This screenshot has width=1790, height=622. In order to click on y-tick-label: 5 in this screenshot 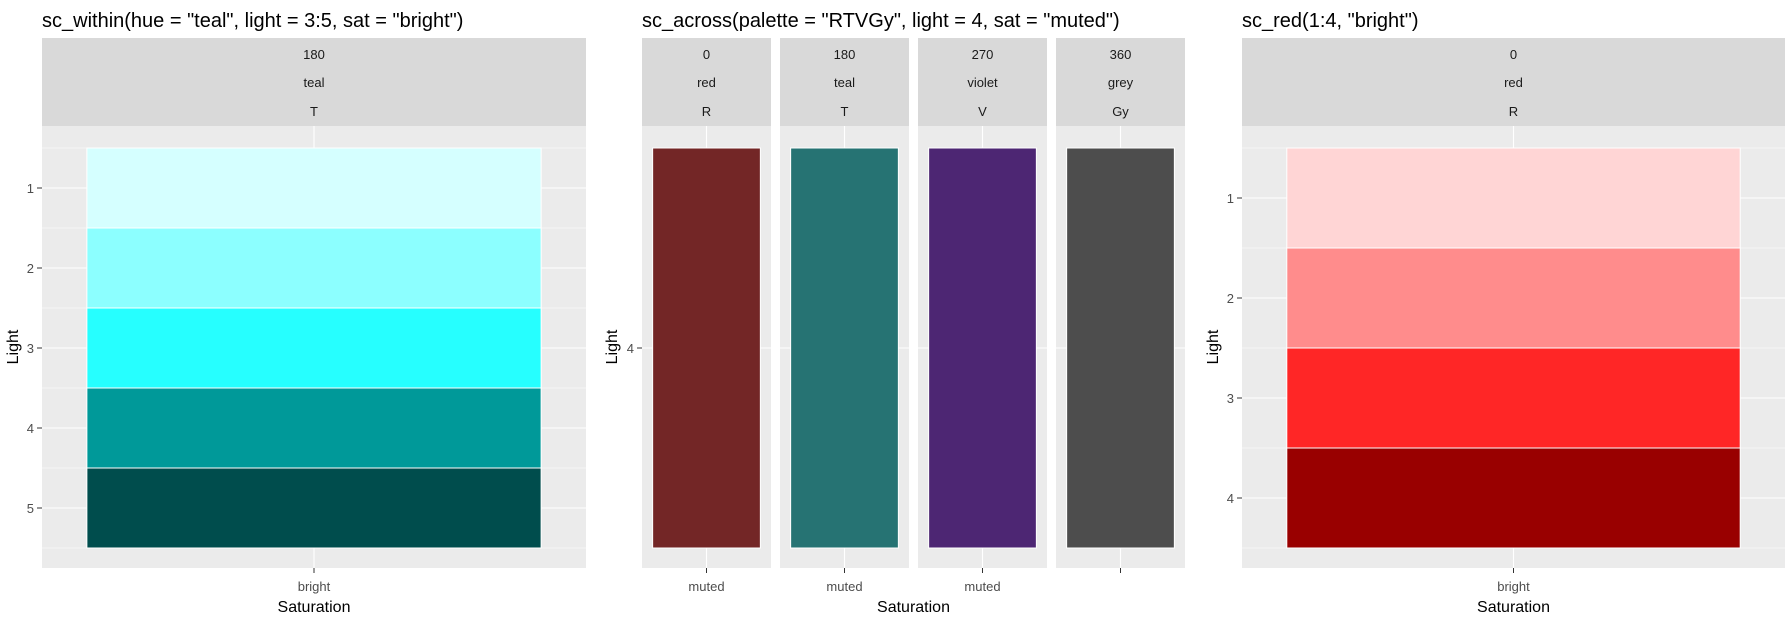, I will do `click(30, 508)`.